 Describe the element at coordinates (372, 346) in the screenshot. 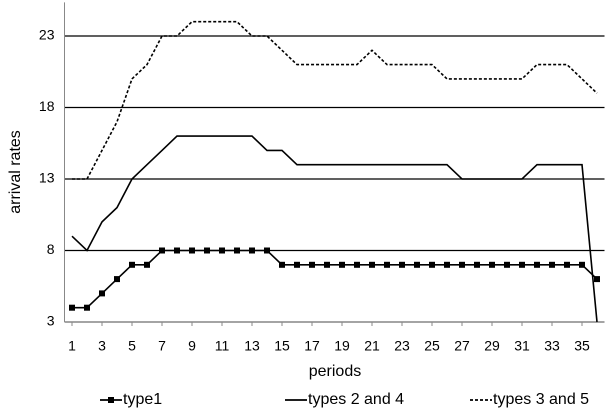

I see `x-tick-label: 21` at that location.